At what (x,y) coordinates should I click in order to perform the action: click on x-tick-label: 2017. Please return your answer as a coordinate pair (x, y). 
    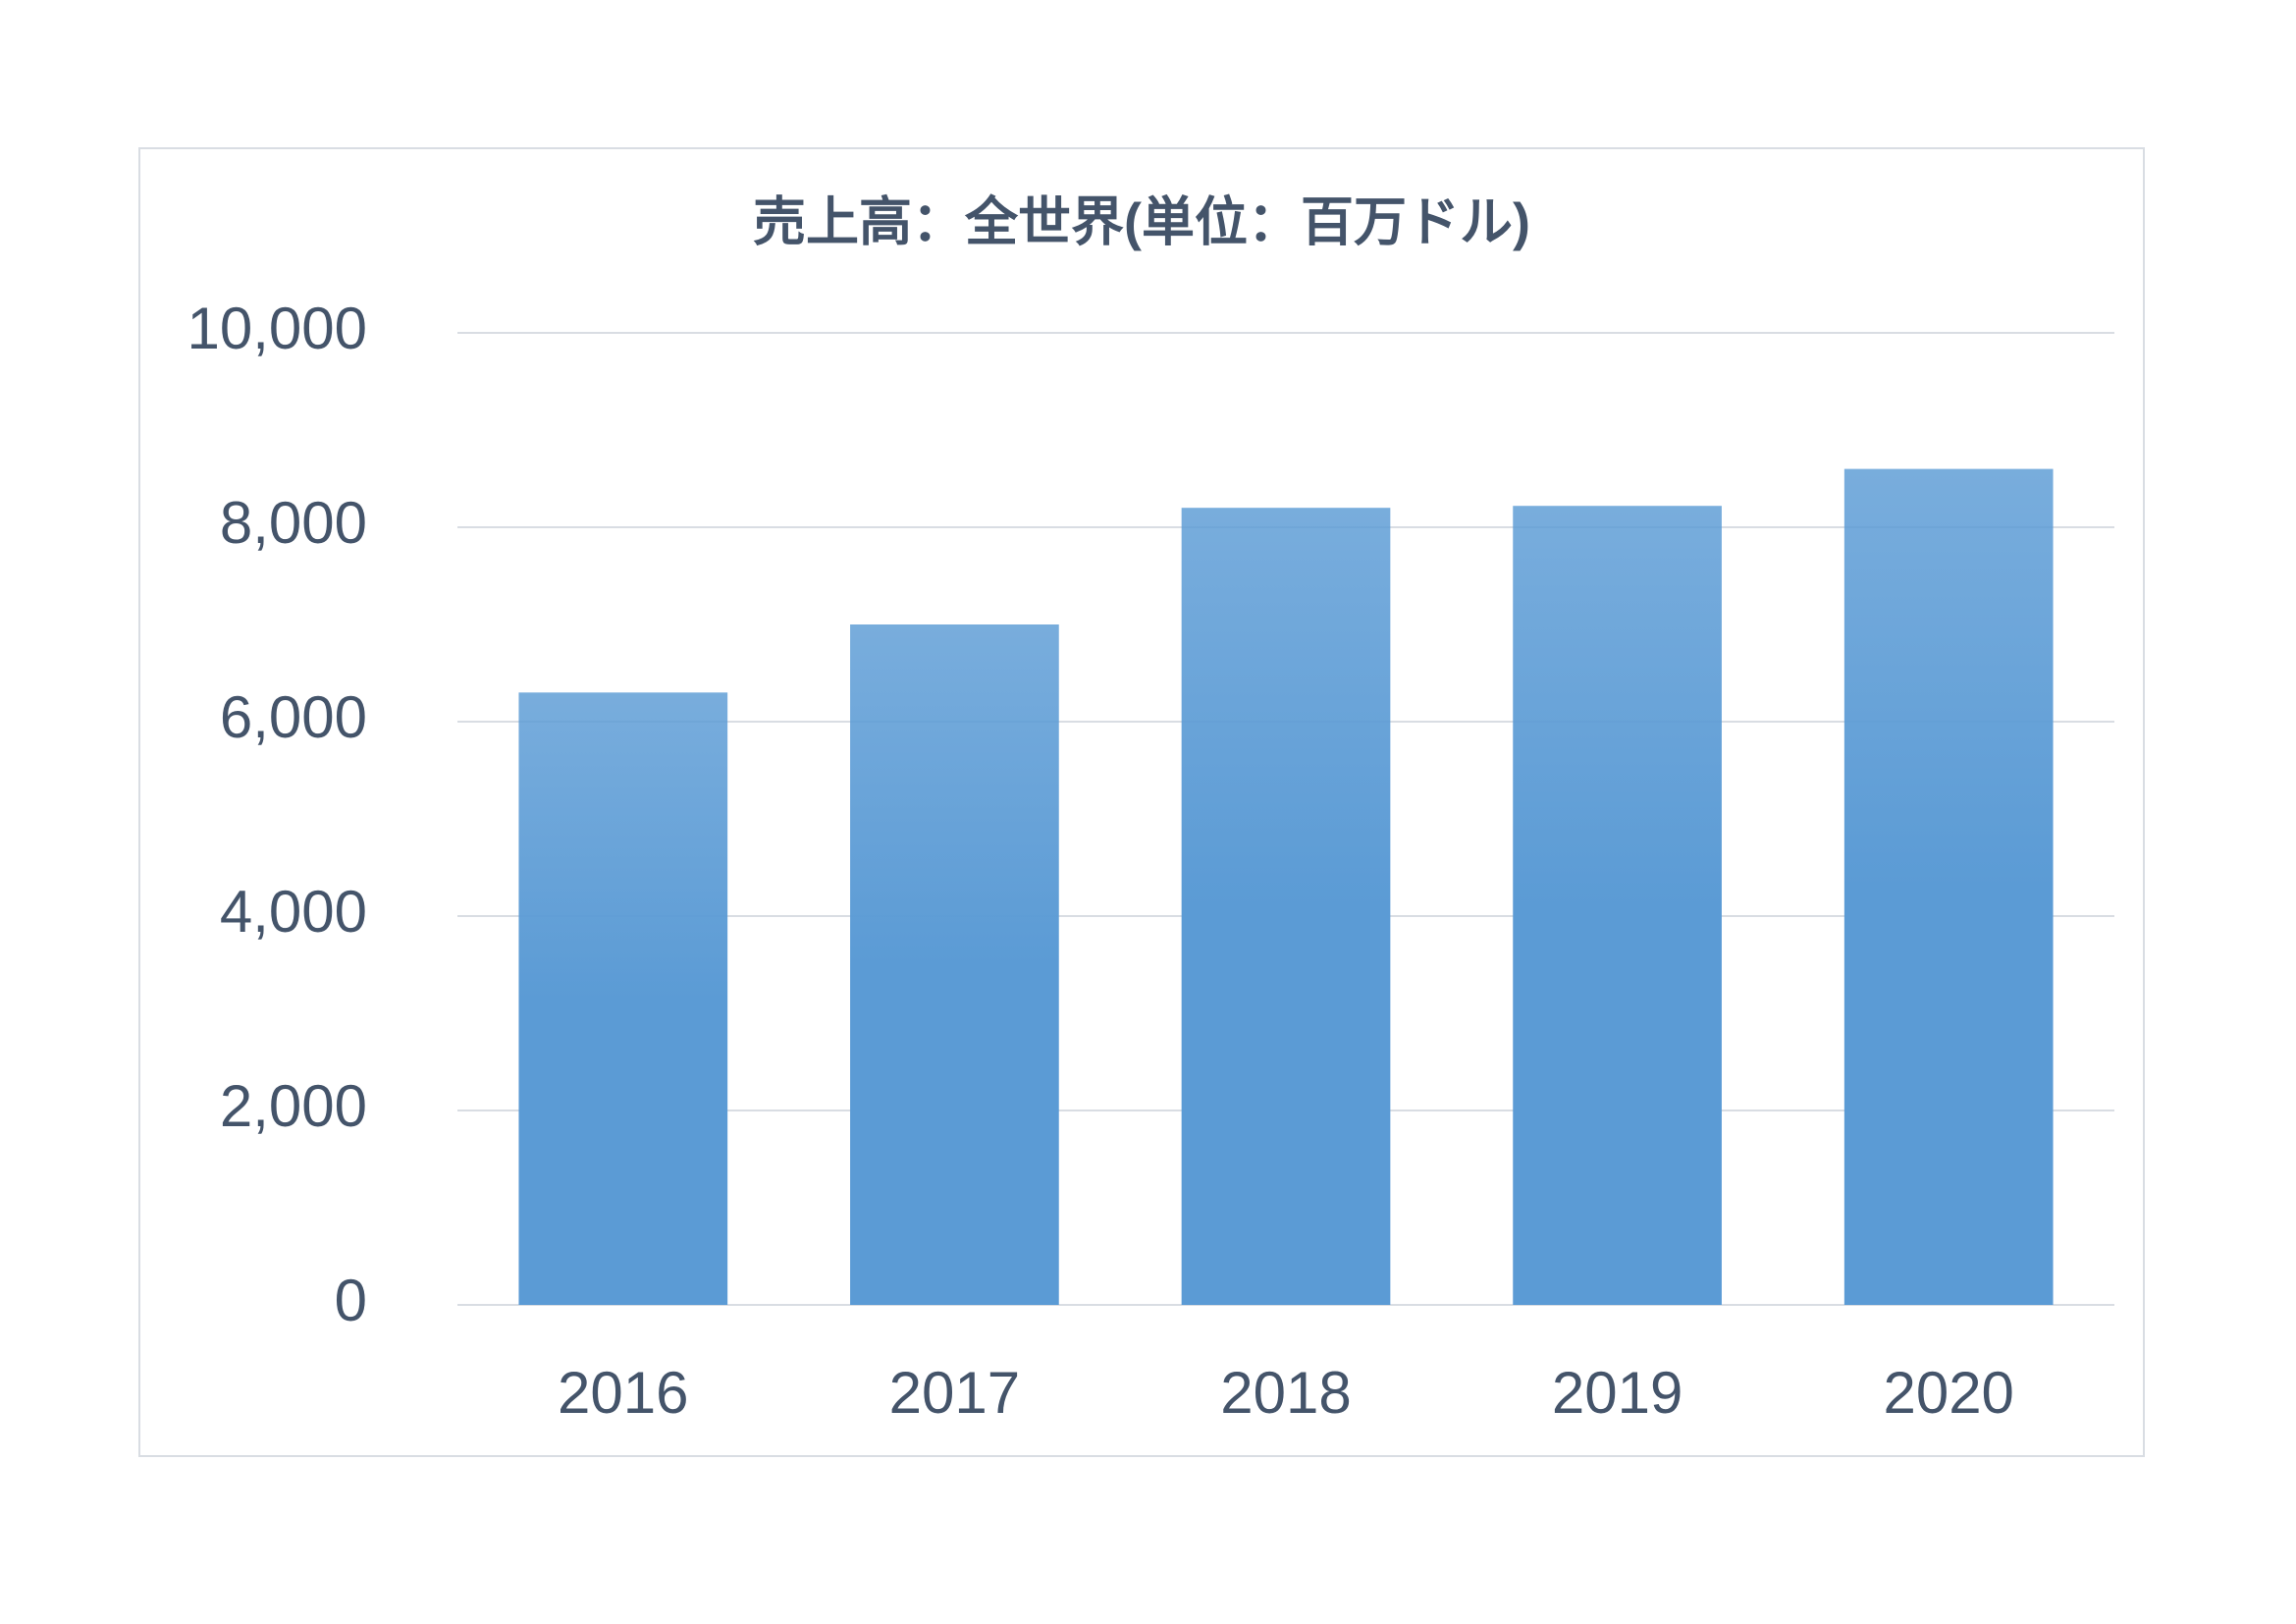
    Looking at the image, I should click on (954, 1393).